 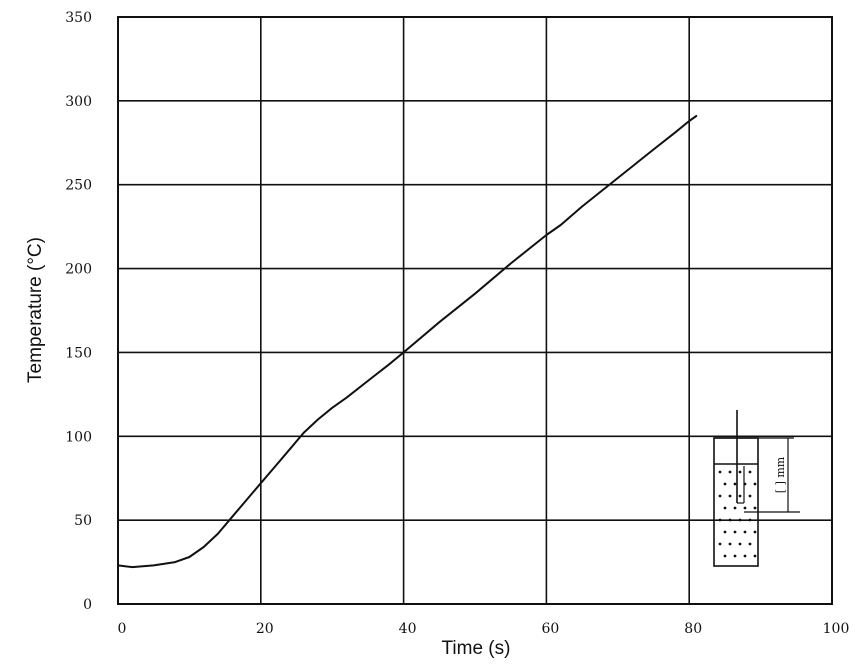 What do you see at coordinates (78, 186) in the screenshot?
I see `y-tick-label: 250` at bounding box center [78, 186].